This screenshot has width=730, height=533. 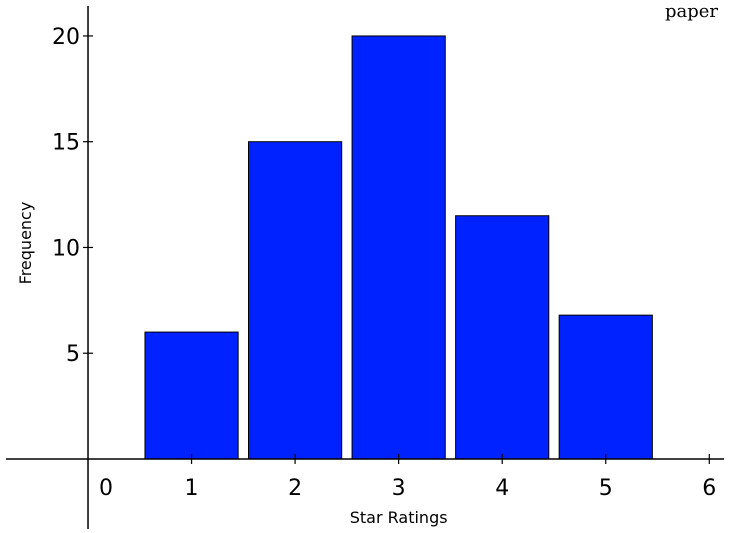 I want to click on x-tick-label-3: 3, so click(x=399, y=488).